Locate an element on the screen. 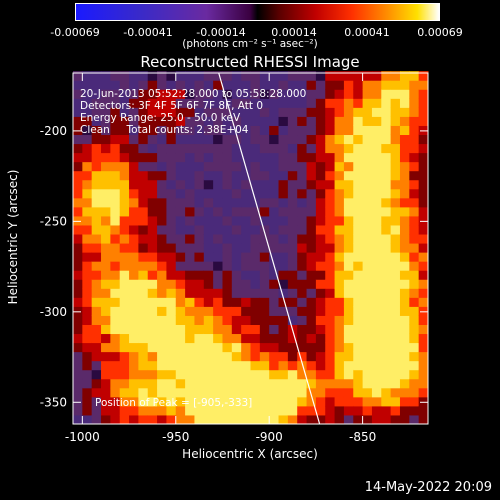  y-tick-label: -250 is located at coordinates (53, 221).